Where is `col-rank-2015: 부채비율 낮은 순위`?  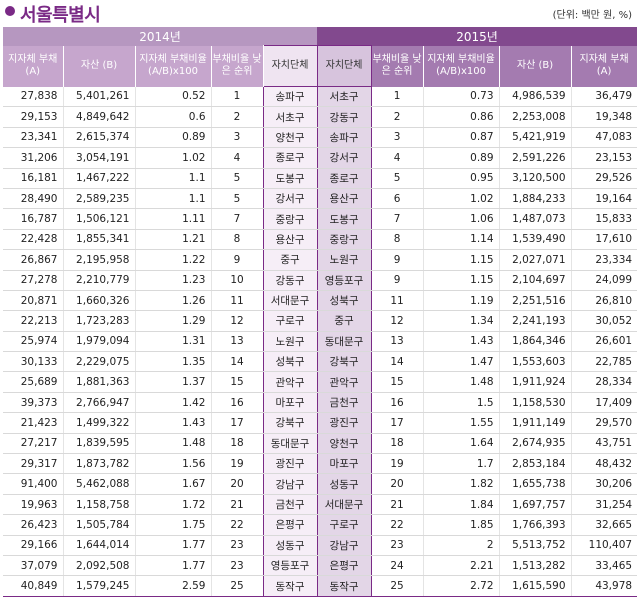 col-rank-2015: 부채비율 낮은 순위 is located at coordinates (397, 66).